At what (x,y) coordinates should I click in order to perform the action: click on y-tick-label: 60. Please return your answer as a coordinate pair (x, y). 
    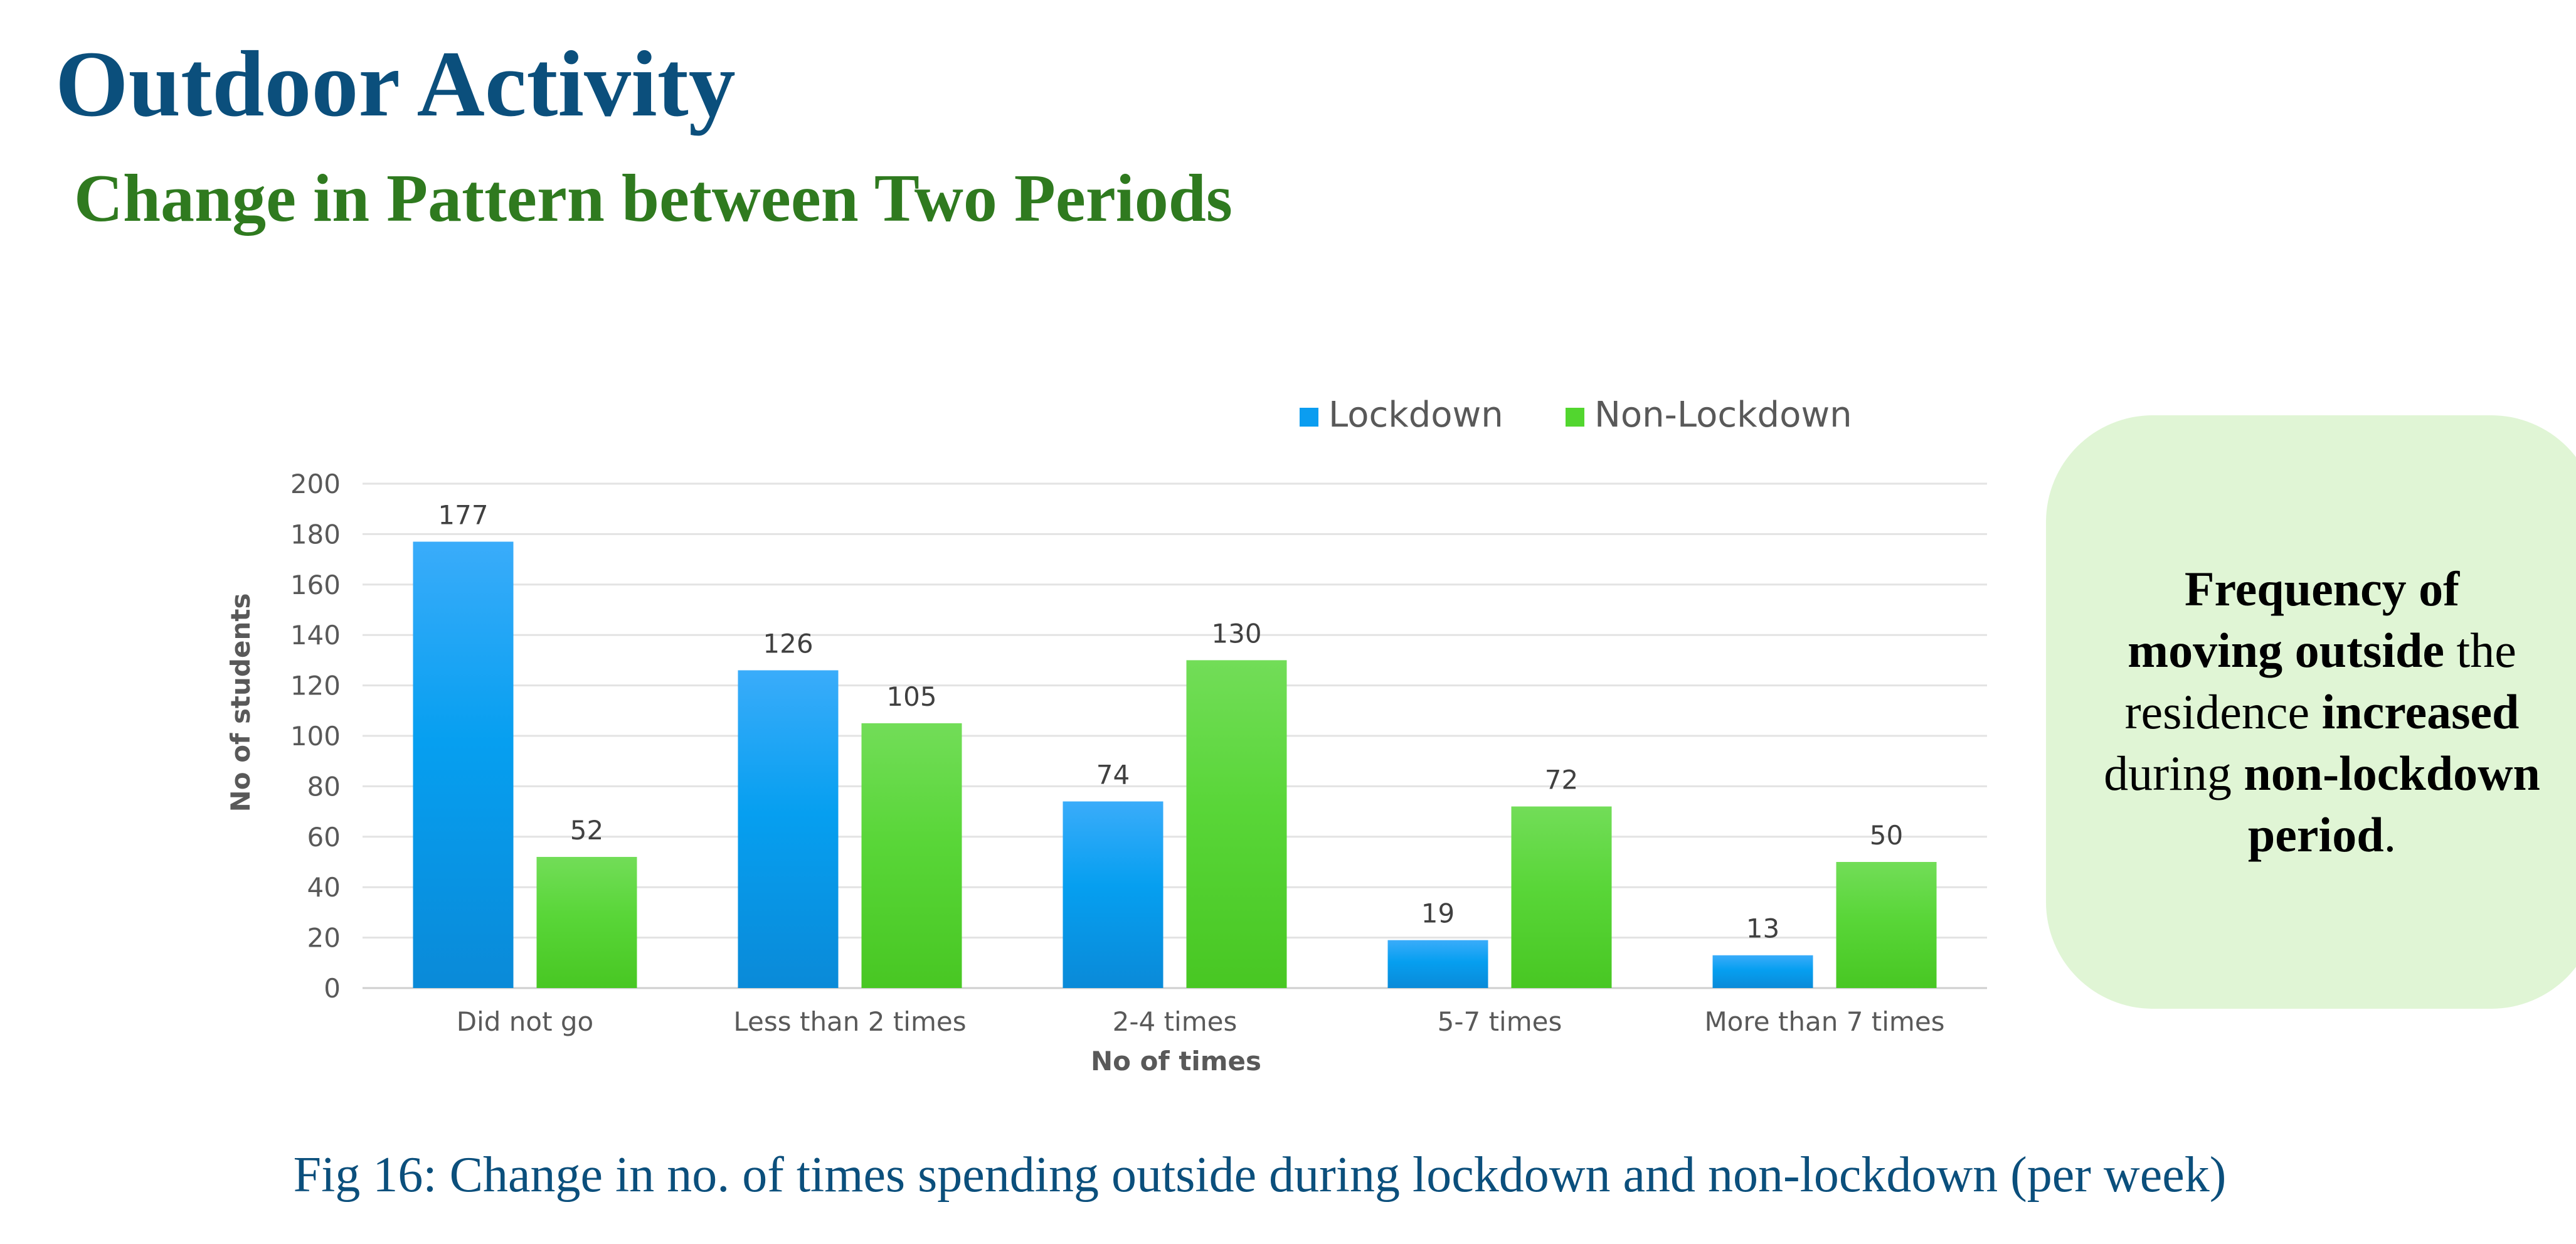
    Looking at the image, I should click on (324, 837).